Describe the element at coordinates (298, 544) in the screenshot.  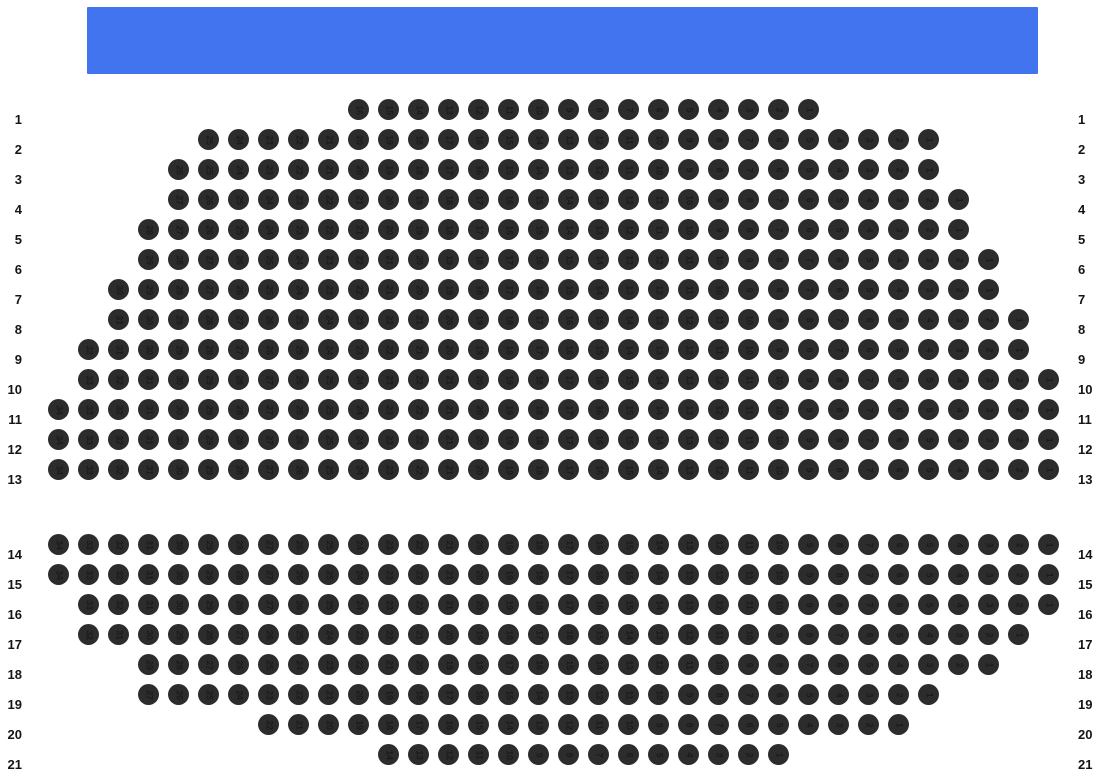
I see `seat: 26` at that location.